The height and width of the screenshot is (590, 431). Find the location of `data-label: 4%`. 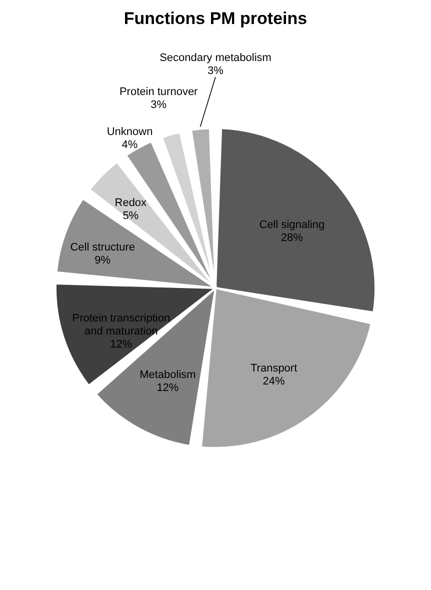

data-label: 4% is located at coordinates (130, 145).